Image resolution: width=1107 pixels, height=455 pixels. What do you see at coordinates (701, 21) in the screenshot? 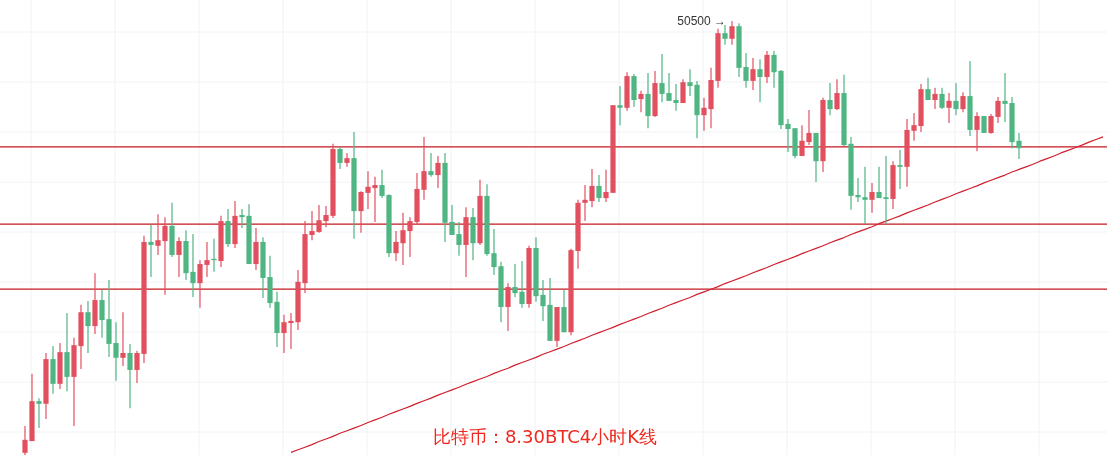
I see `annotation: 50500 →` at bounding box center [701, 21].